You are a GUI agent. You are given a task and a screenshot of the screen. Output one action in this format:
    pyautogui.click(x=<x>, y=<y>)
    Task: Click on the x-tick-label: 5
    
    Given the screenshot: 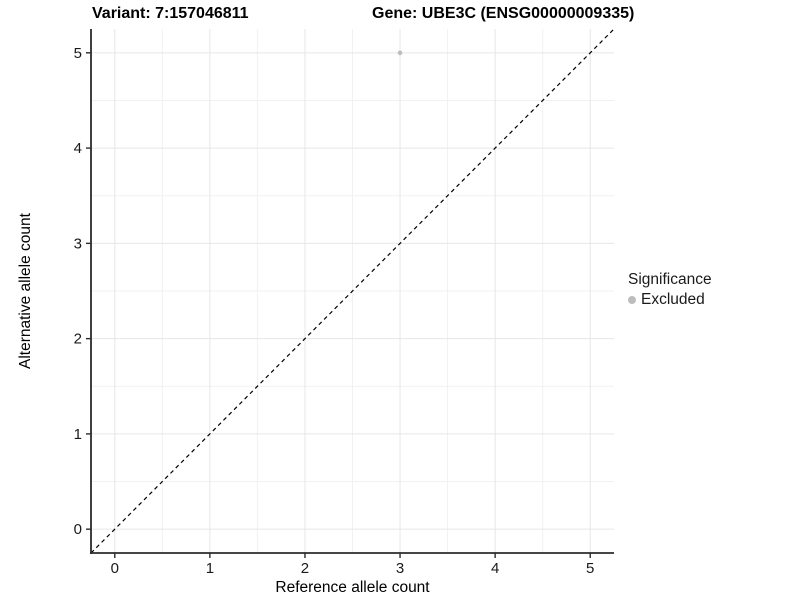 What is the action you would take?
    pyautogui.click(x=590, y=568)
    